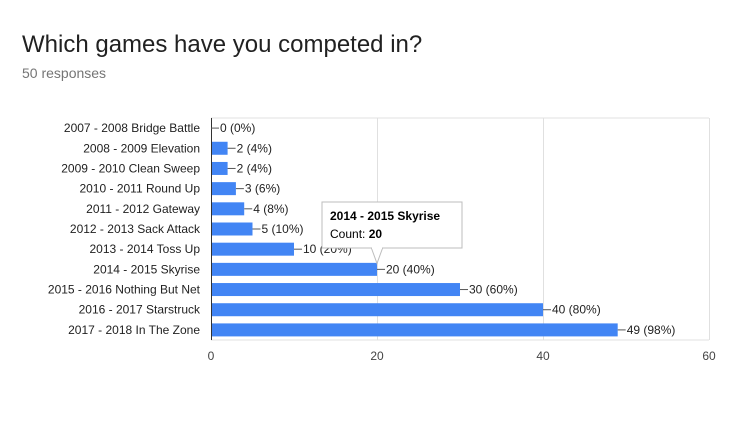 Image resolution: width=743 pixels, height=430 pixels. Describe the element at coordinates (143, 209) in the screenshot. I see `category-label: 2011 - 2012 Gateway` at that location.